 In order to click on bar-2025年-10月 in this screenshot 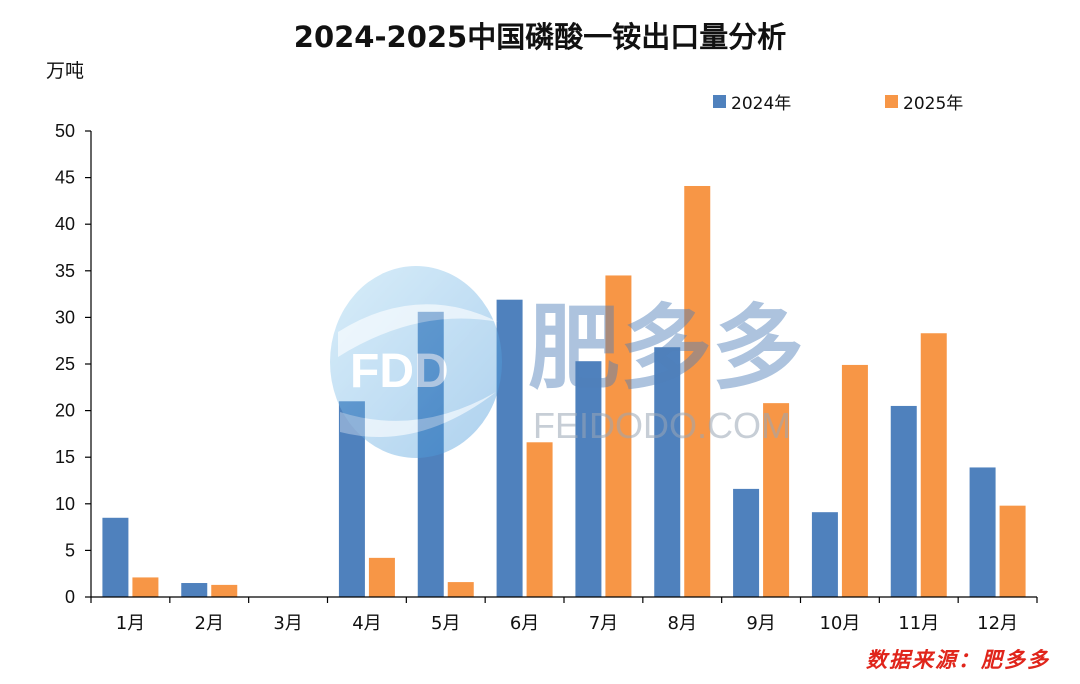, I will do `click(854, 480)`.